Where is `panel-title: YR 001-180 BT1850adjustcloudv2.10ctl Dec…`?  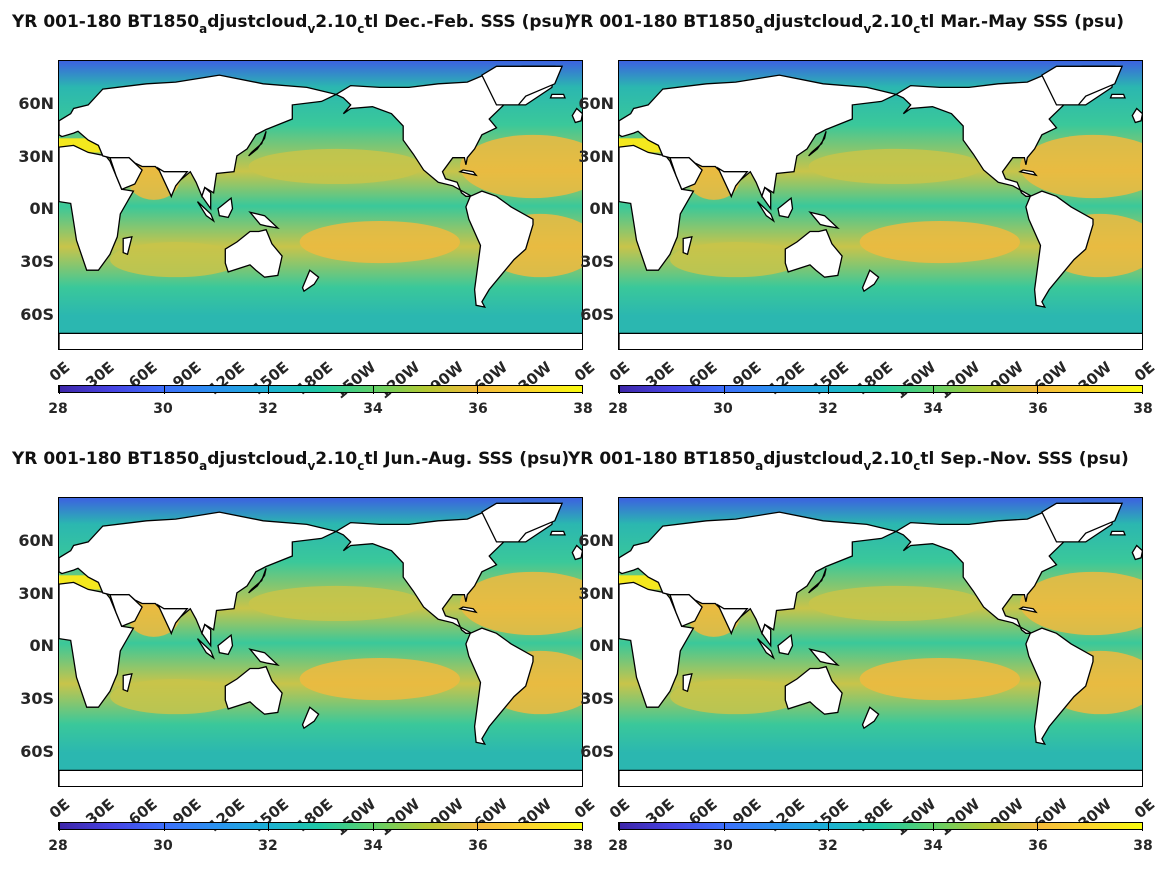
panel-title: YR 001-180 BT1850adjustcloudv2.10ctl Dec… is located at coordinates (292, 24).